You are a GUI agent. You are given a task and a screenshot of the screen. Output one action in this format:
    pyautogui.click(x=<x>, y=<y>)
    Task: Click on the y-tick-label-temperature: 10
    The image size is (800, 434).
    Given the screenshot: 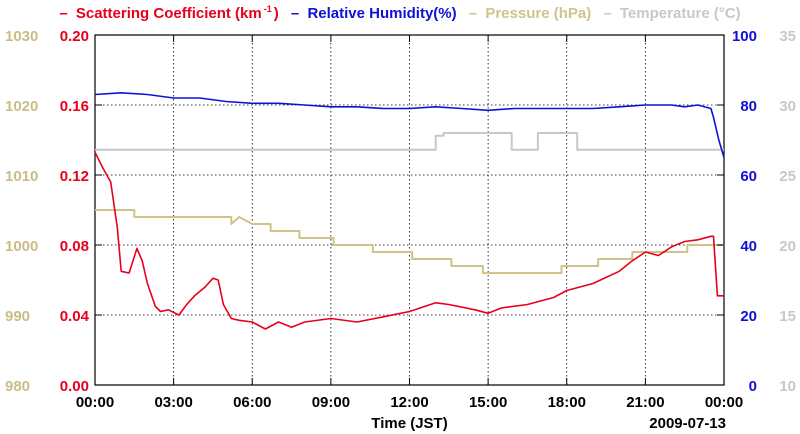 What is the action you would take?
    pyautogui.click(x=787, y=386)
    